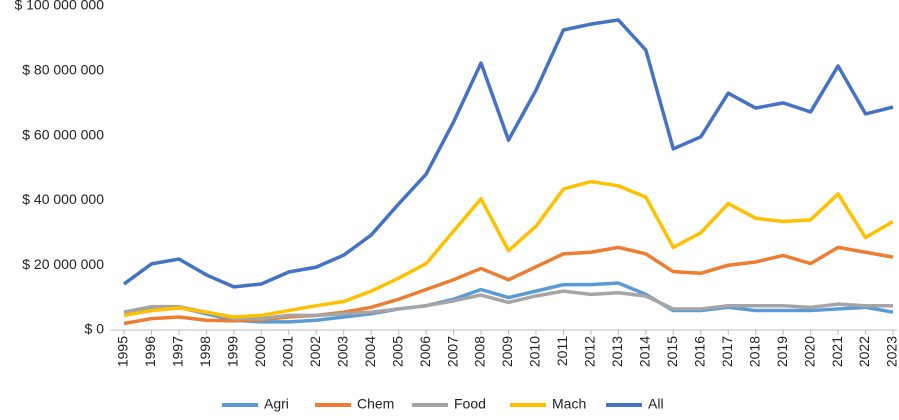 Image resolution: width=899 pixels, height=420 pixels. Describe the element at coordinates (63, 264) in the screenshot. I see `y-tick-label: $ 20 000 000` at that location.